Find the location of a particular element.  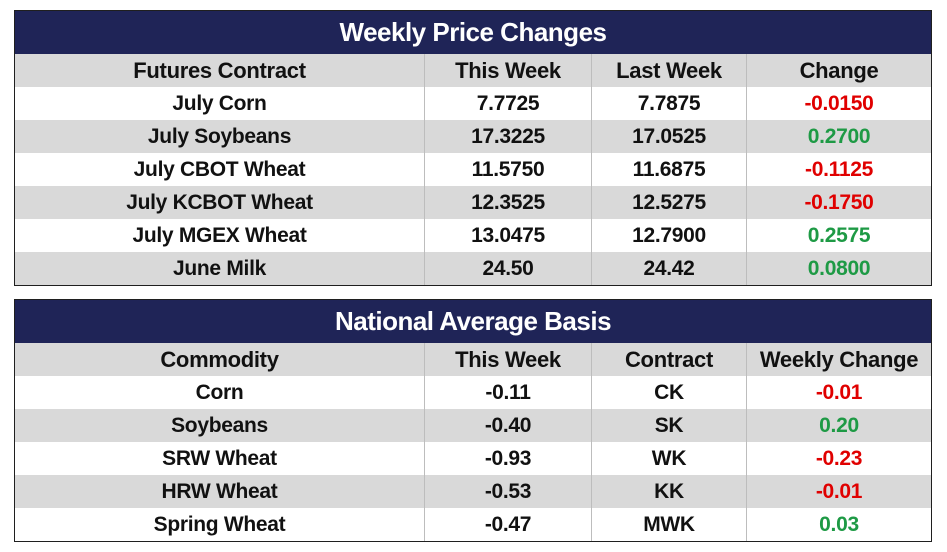

table-cell-this-week: -0.47 is located at coordinates (508, 524).